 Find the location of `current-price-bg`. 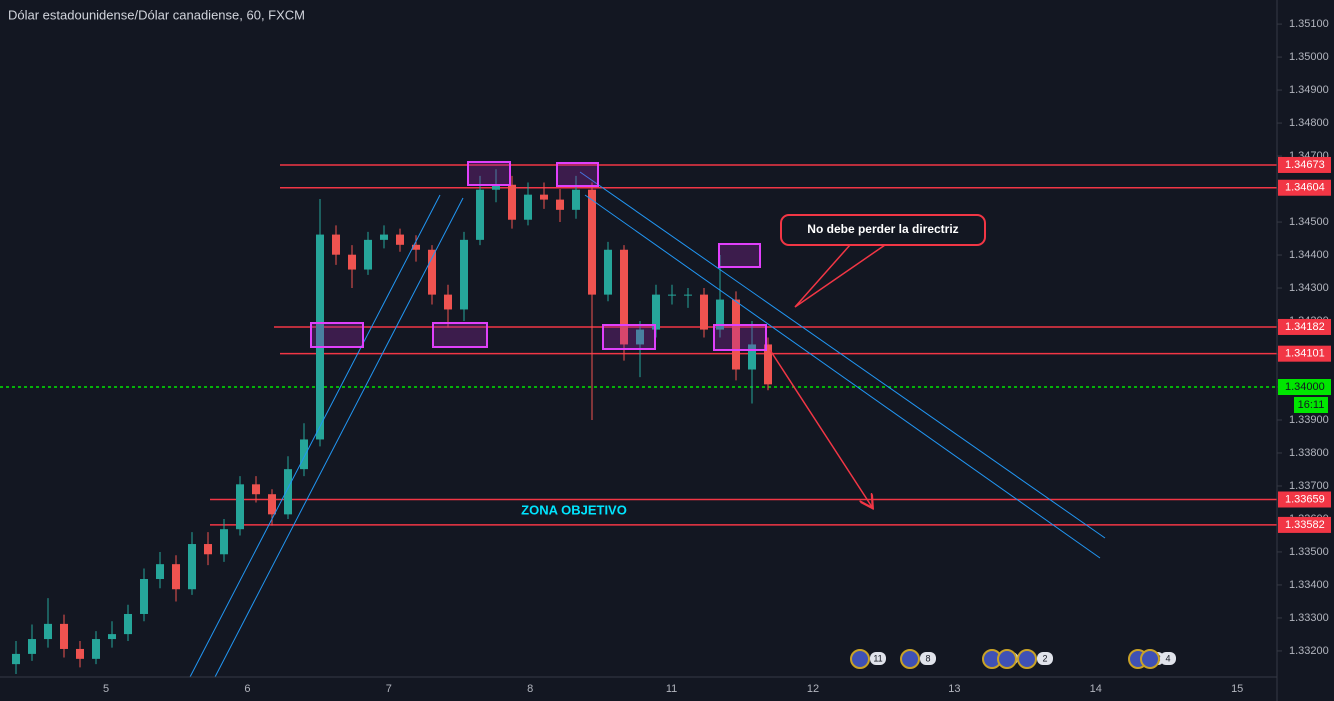

current-price-bg is located at coordinates (1304, 386).